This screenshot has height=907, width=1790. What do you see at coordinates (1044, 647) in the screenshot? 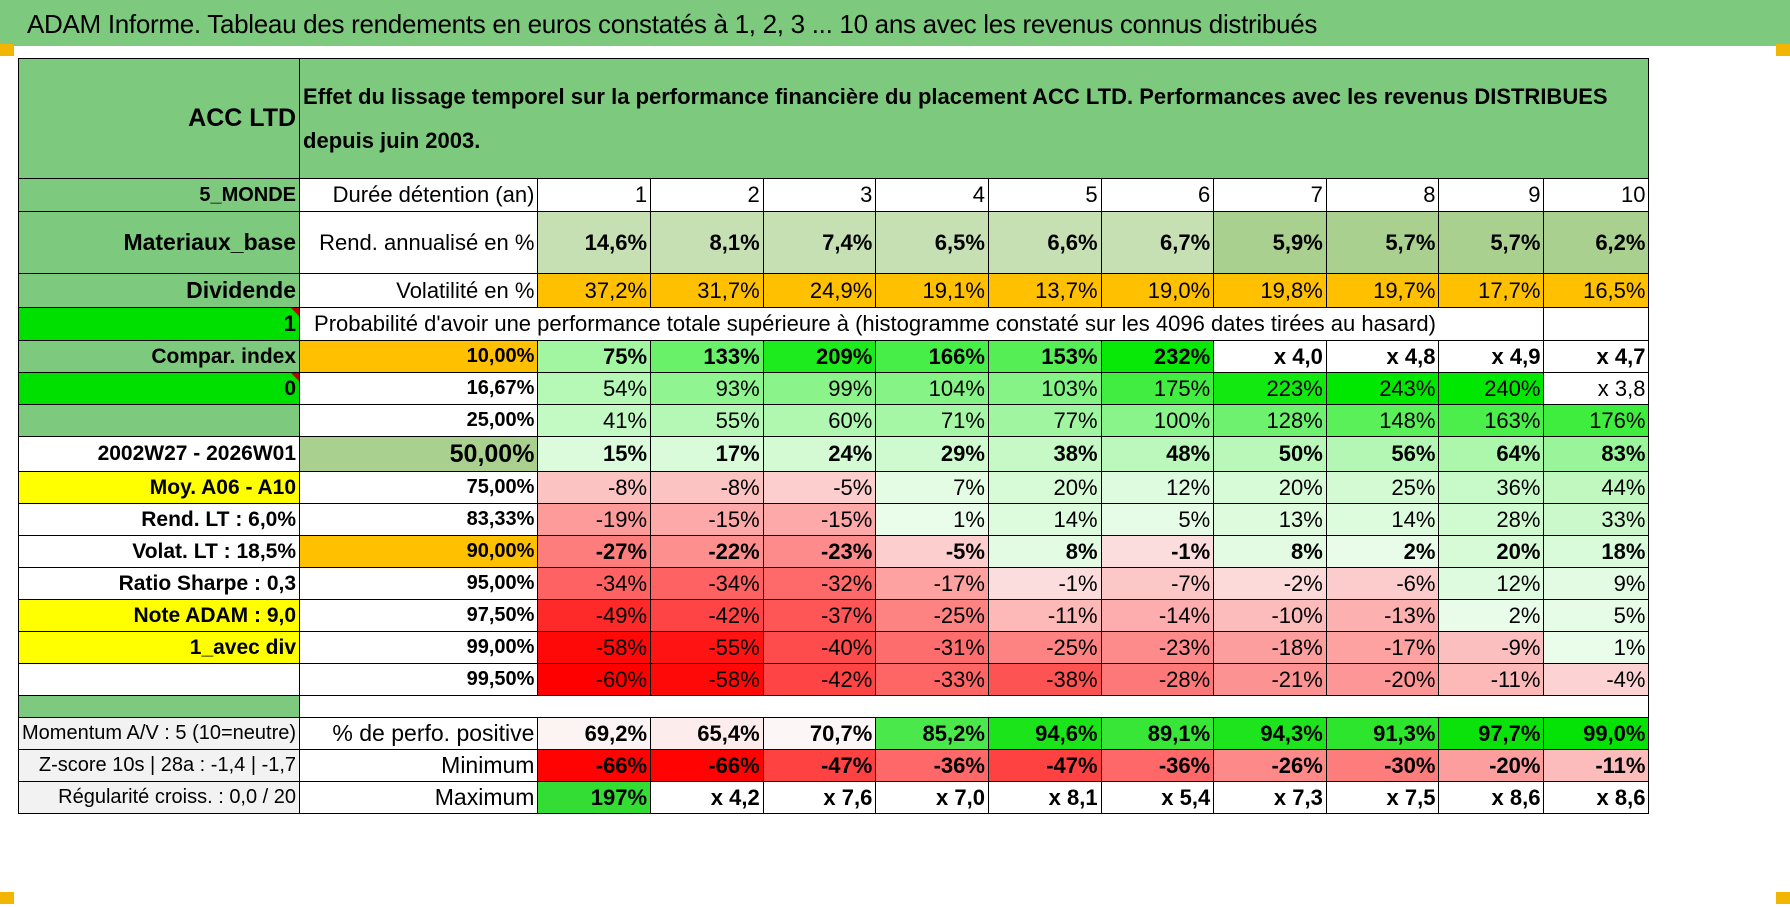
I see `quantile-value: -25%` at bounding box center [1044, 647].